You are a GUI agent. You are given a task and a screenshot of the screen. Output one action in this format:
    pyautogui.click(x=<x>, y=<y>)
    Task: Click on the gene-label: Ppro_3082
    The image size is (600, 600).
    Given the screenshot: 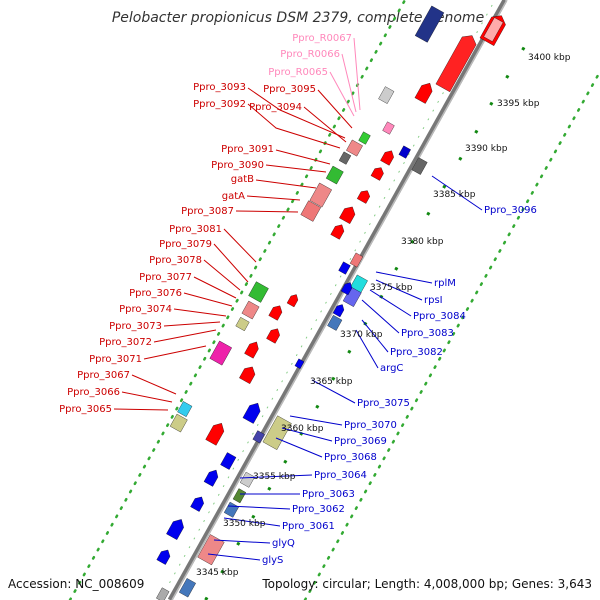 What is the action you would take?
    pyautogui.click(x=416, y=352)
    